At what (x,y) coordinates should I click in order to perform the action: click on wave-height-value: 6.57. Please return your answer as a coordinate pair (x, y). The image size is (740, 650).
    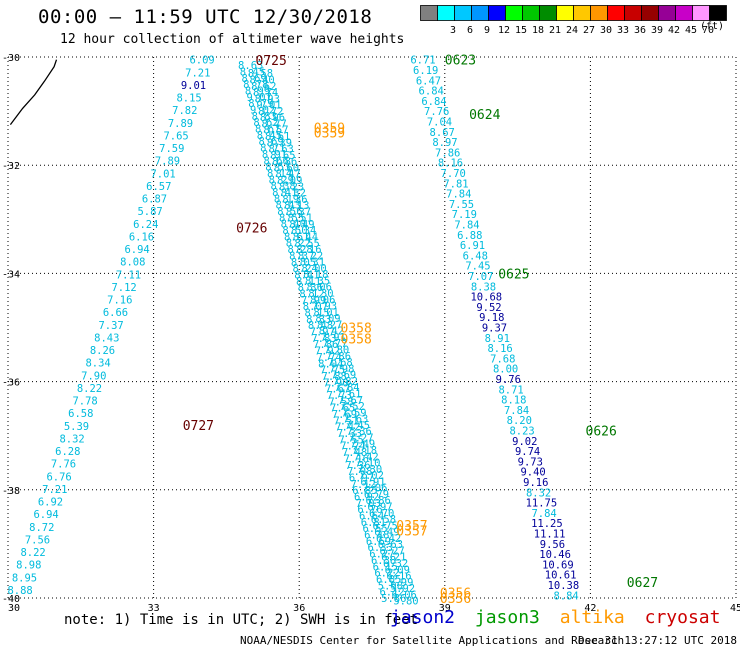
    Looking at the image, I should click on (158, 187).